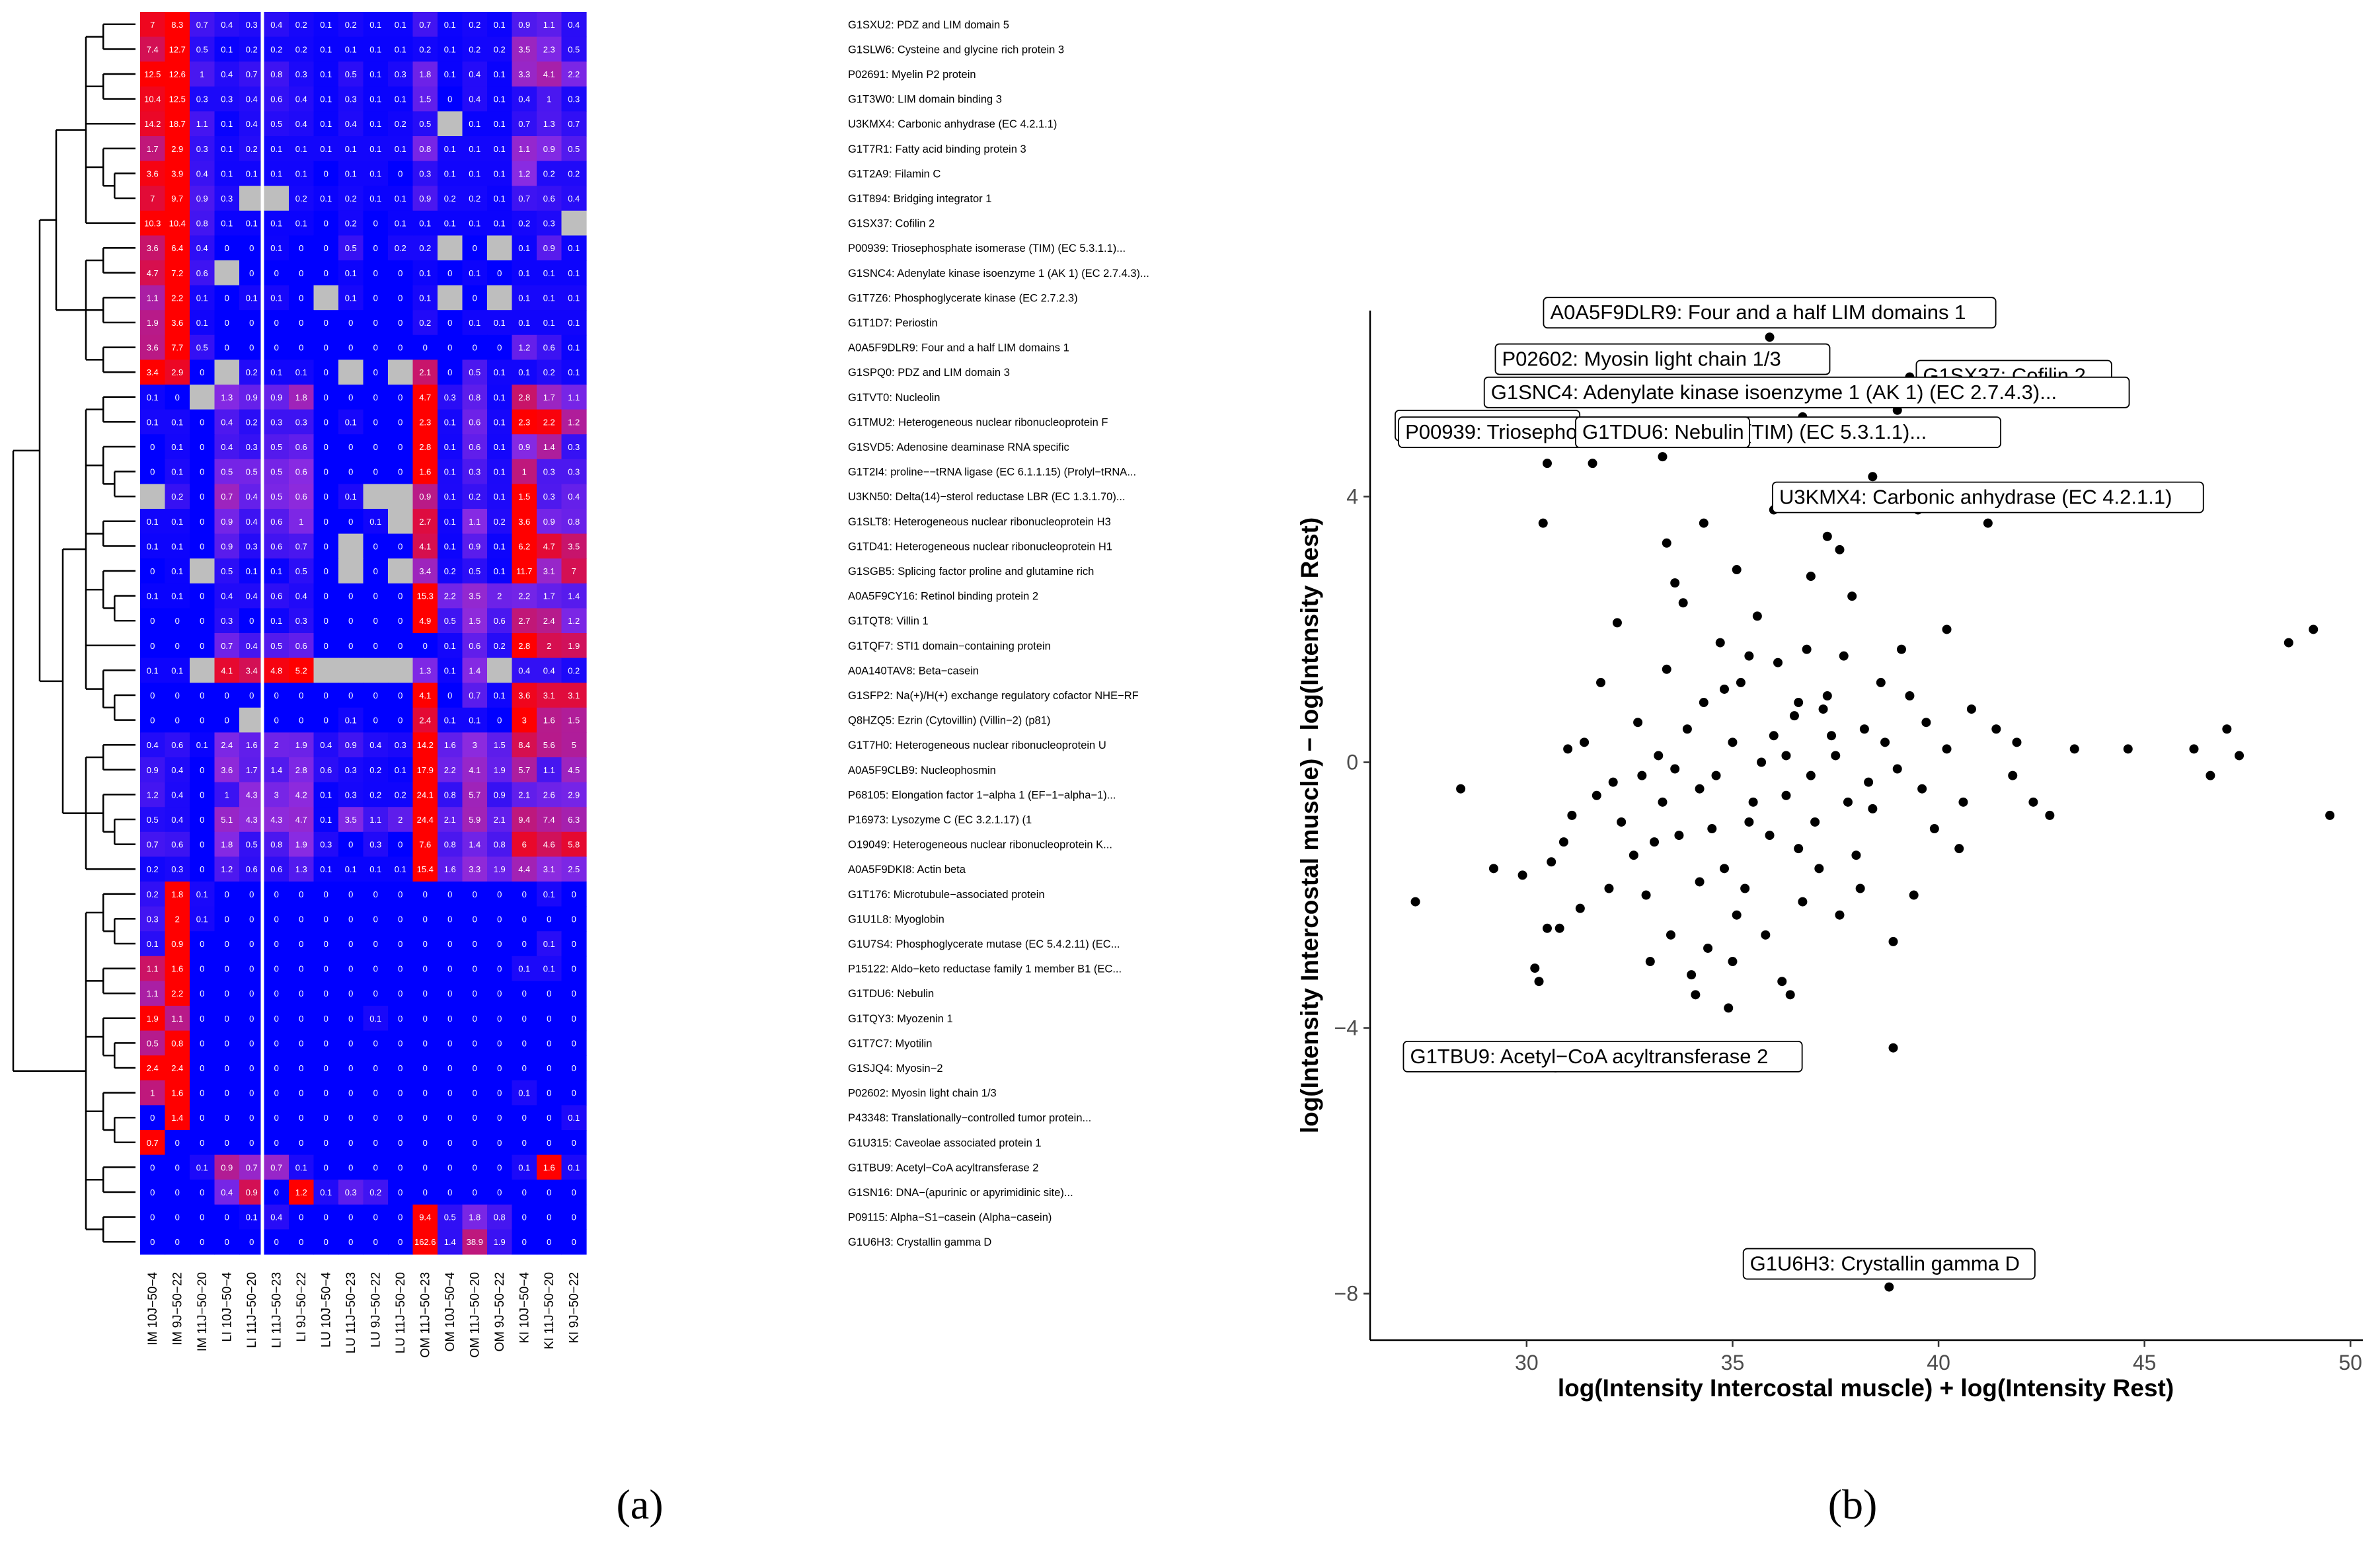 The image size is (2380, 1543). I want to click on heatmap-row-label: G1T1D7: Periostin, so click(893, 323).